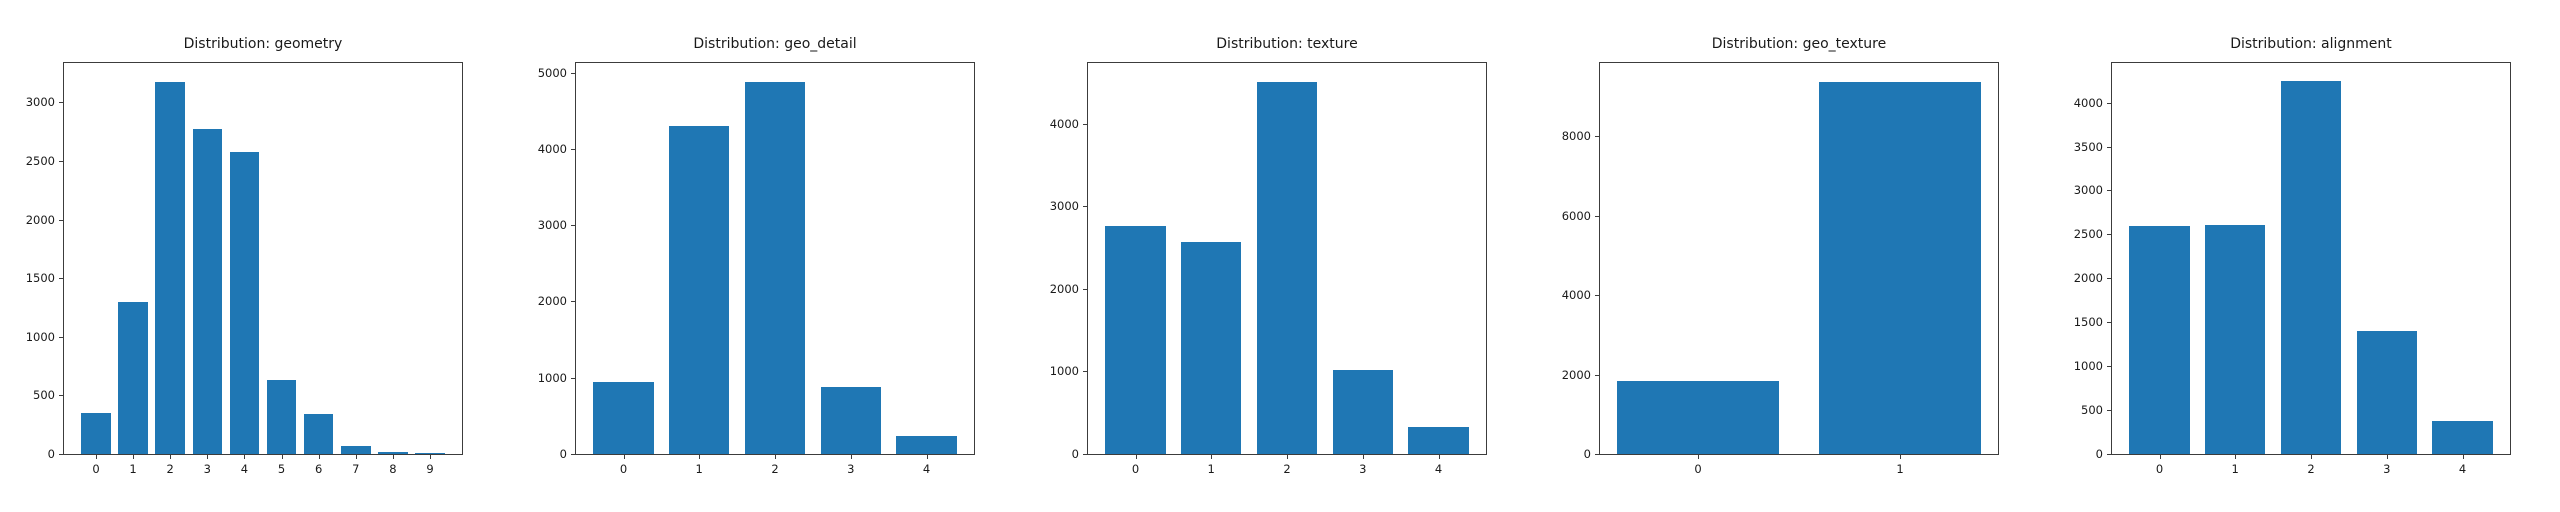 The width and height of the screenshot is (2560, 512). What do you see at coordinates (1576, 136) in the screenshot?
I see `y-tick-label: 8000` at bounding box center [1576, 136].